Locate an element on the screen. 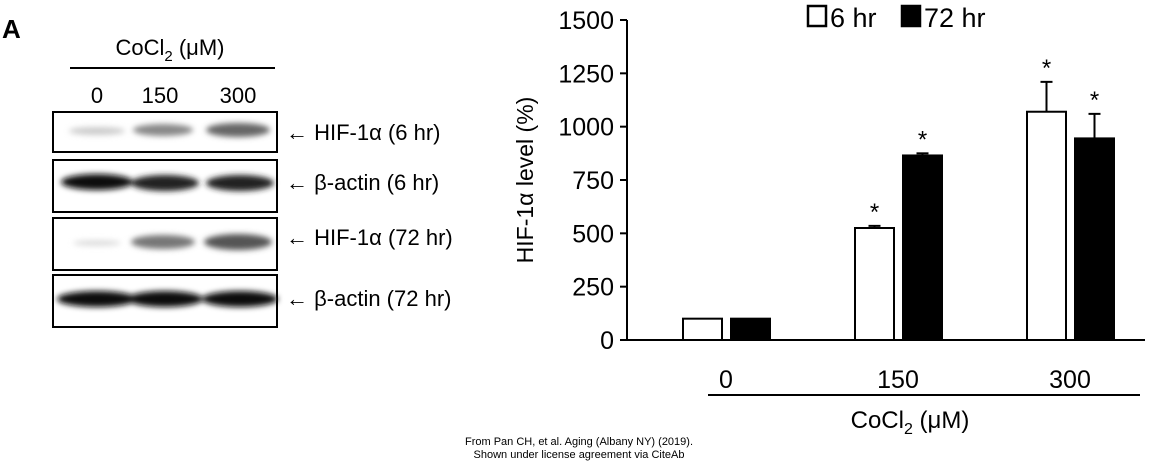 This screenshot has width=1158, height=472. x-tick-label: 150 is located at coordinates (898, 380).